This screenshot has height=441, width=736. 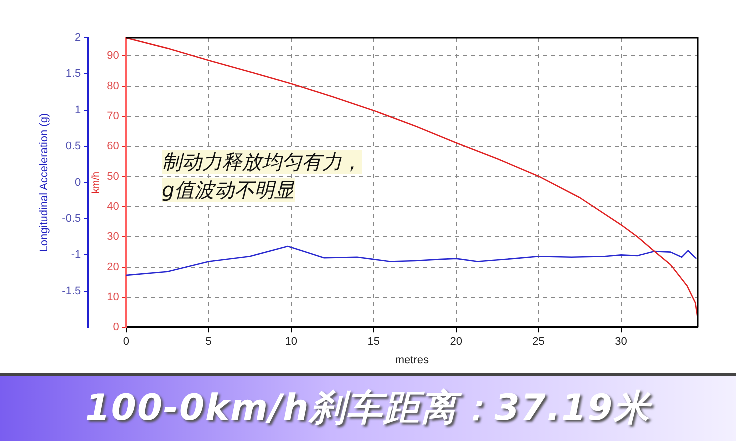 What do you see at coordinates (96, 183) in the screenshot?
I see `y-axis-title: km/h` at bounding box center [96, 183].